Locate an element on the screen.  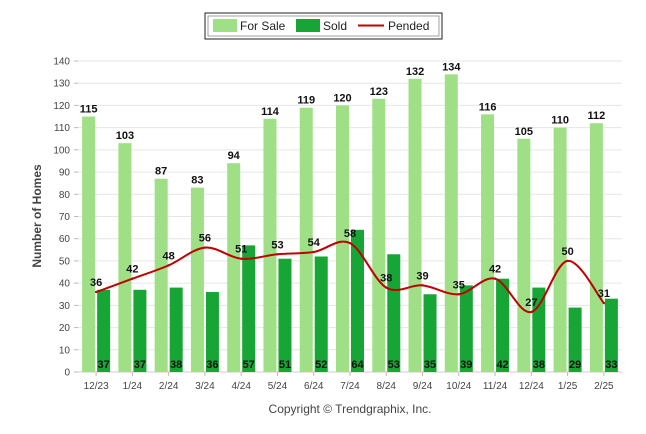
label-for-sale-2/24: 87 is located at coordinates (161, 172).